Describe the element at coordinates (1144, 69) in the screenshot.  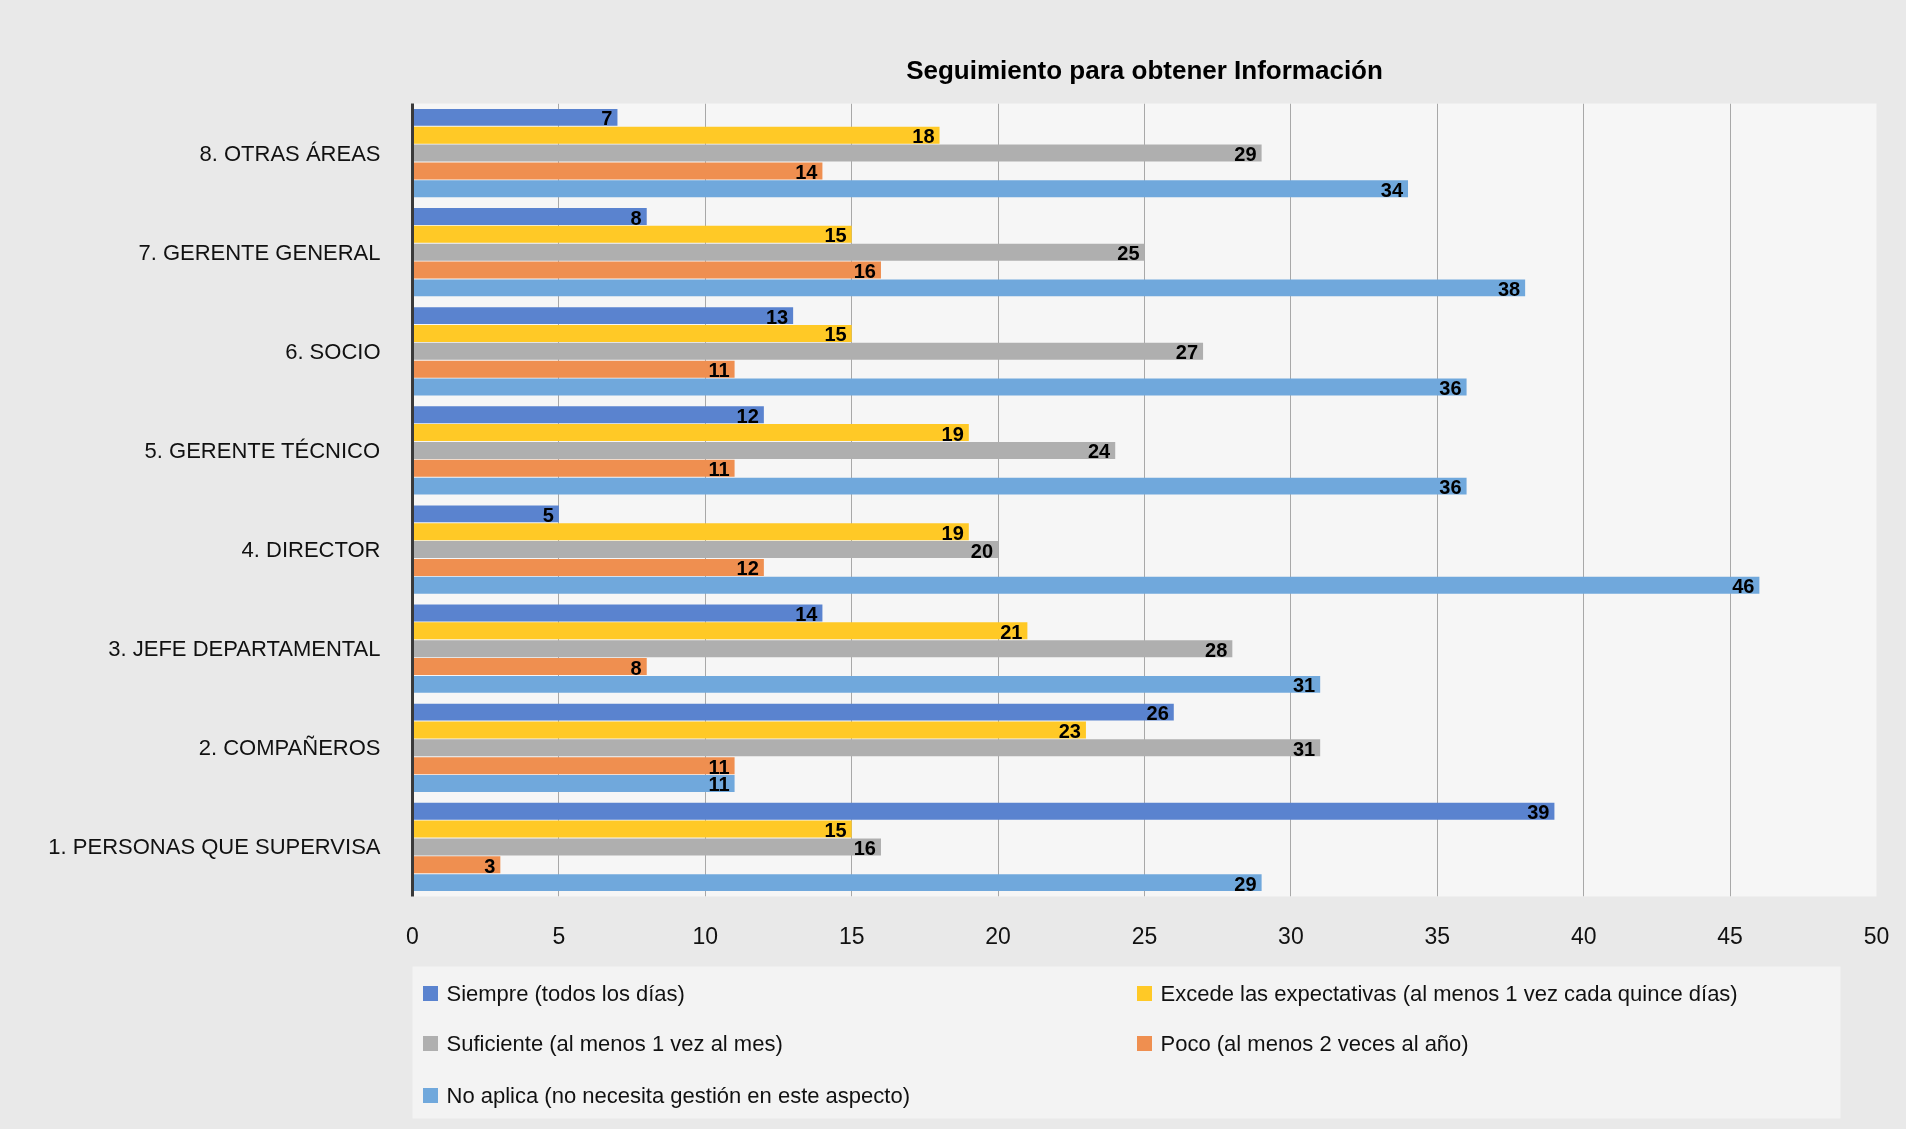
I see `chart-title: Seguimiento para obtener Información` at that location.